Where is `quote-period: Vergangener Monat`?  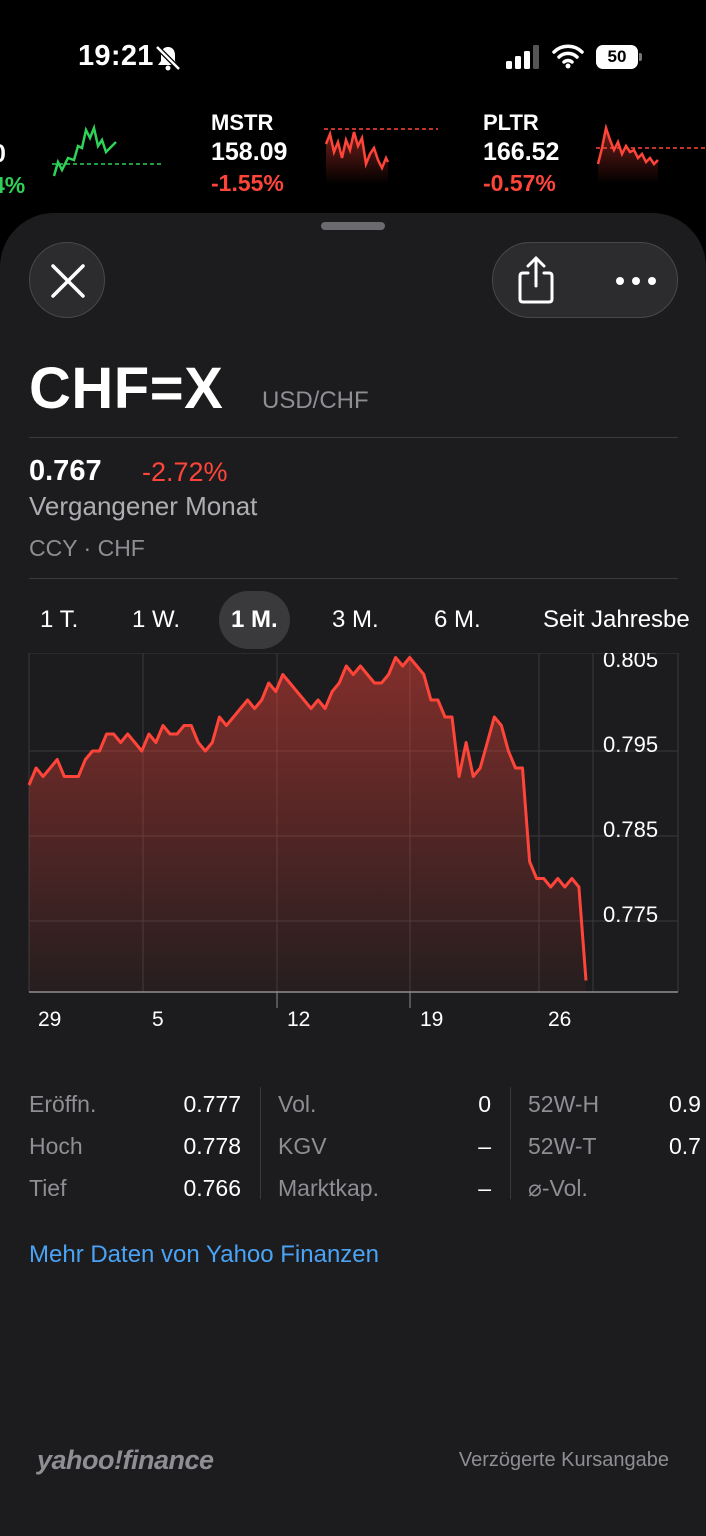 quote-period: Vergangener Monat is located at coordinates (143, 506).